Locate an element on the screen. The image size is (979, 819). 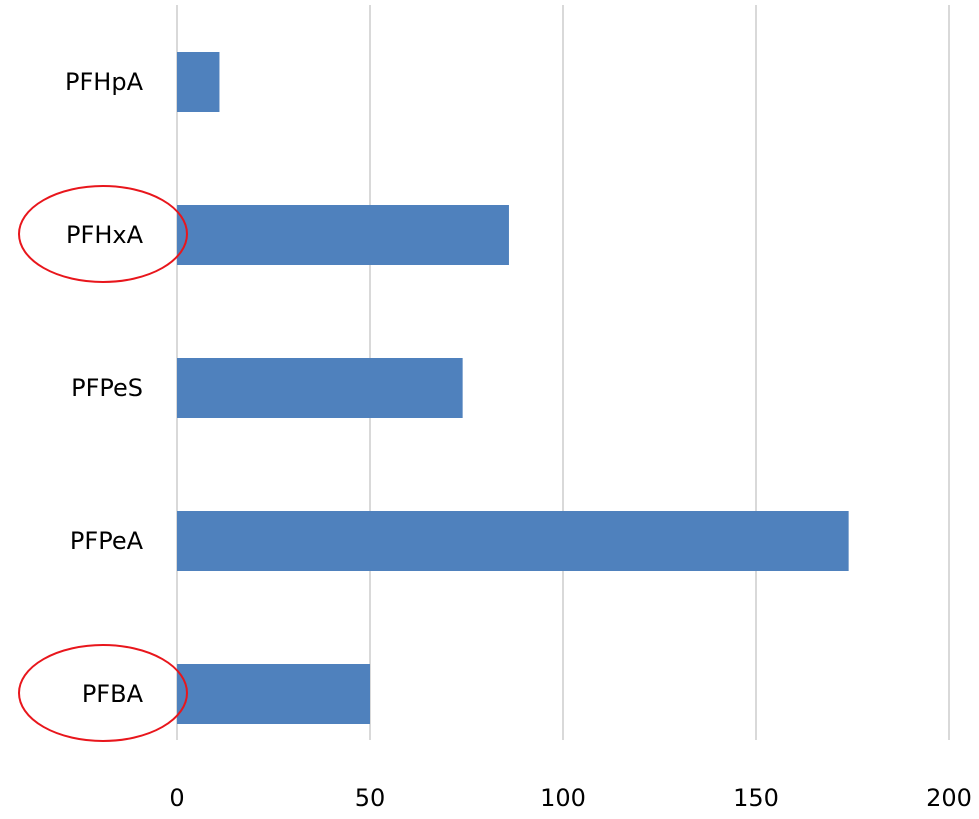
x-tick-label-100: 100 is located at coordinates (563, 798).